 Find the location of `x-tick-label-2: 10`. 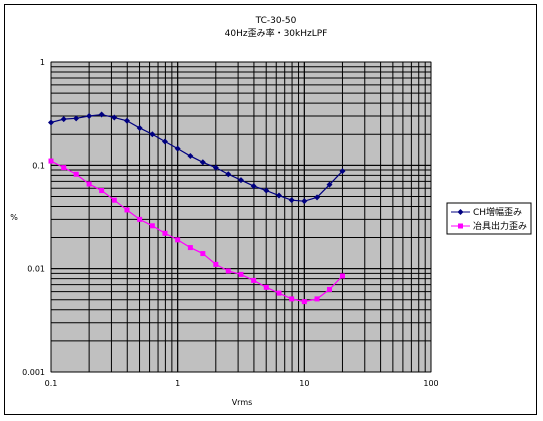

x-tick-label-2: 10 is located at coordinates (304, 383).